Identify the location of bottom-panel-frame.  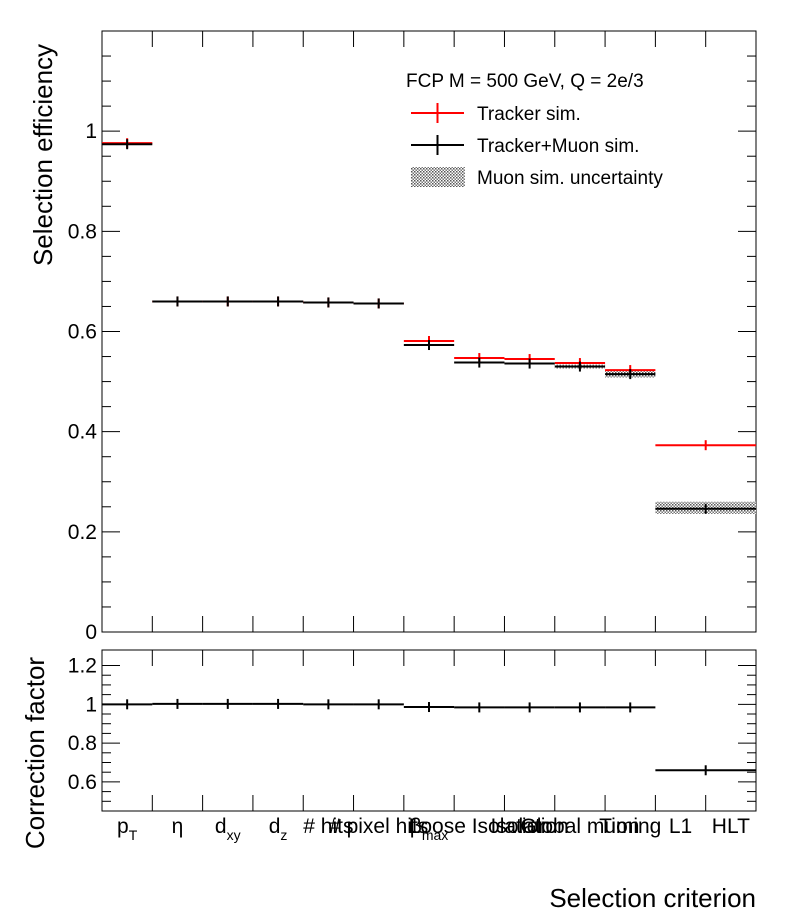
(429, 730).